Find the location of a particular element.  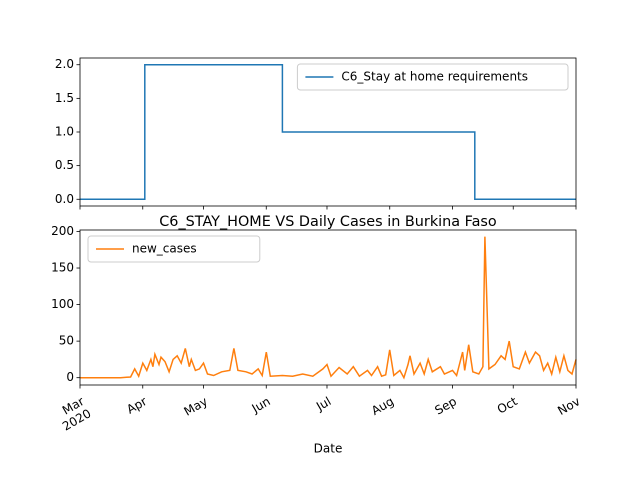

x-tick-label: May is located at coordinates (195, 406).